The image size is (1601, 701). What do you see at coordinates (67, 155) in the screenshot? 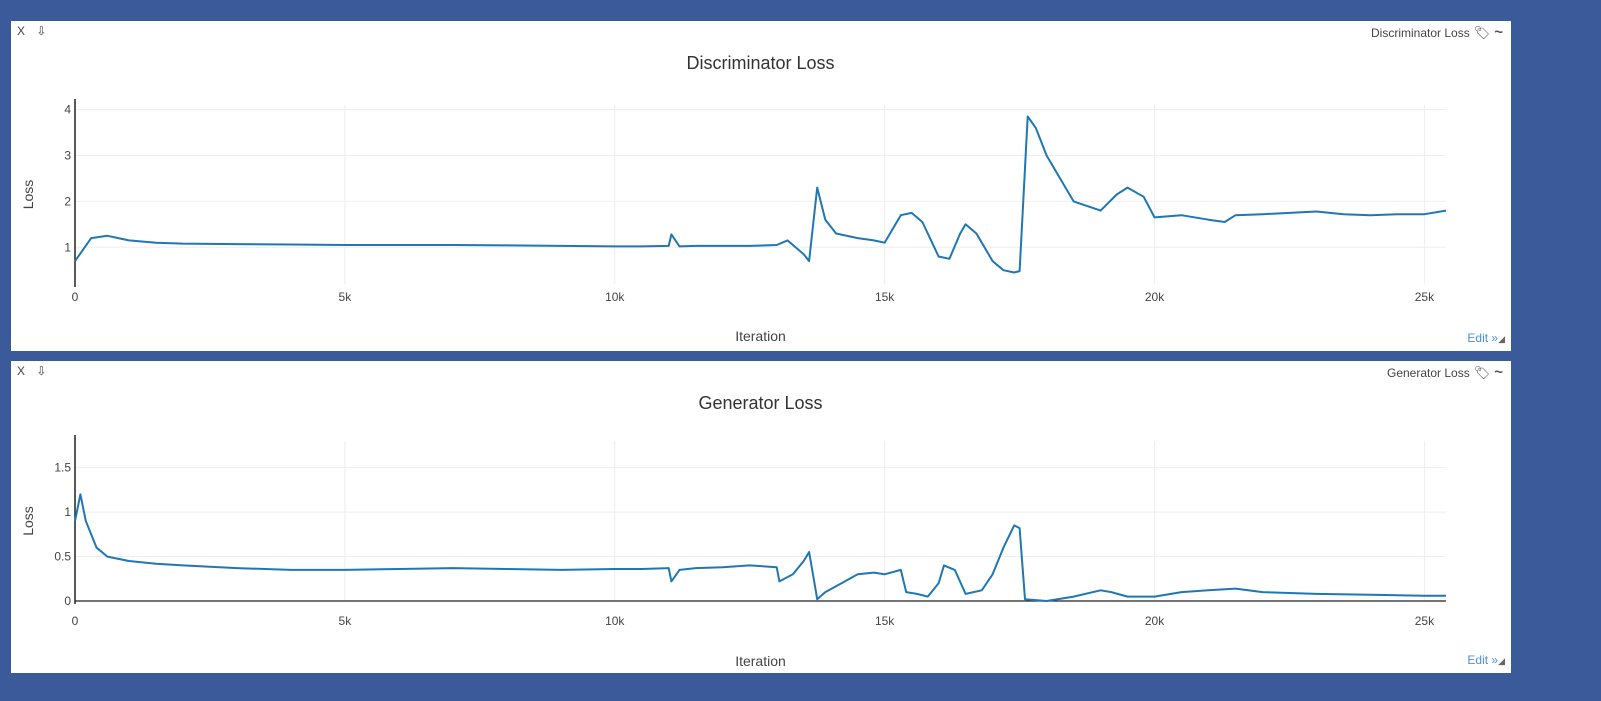
I see `y-tick-label: 3` at bounding box center [67, 155].